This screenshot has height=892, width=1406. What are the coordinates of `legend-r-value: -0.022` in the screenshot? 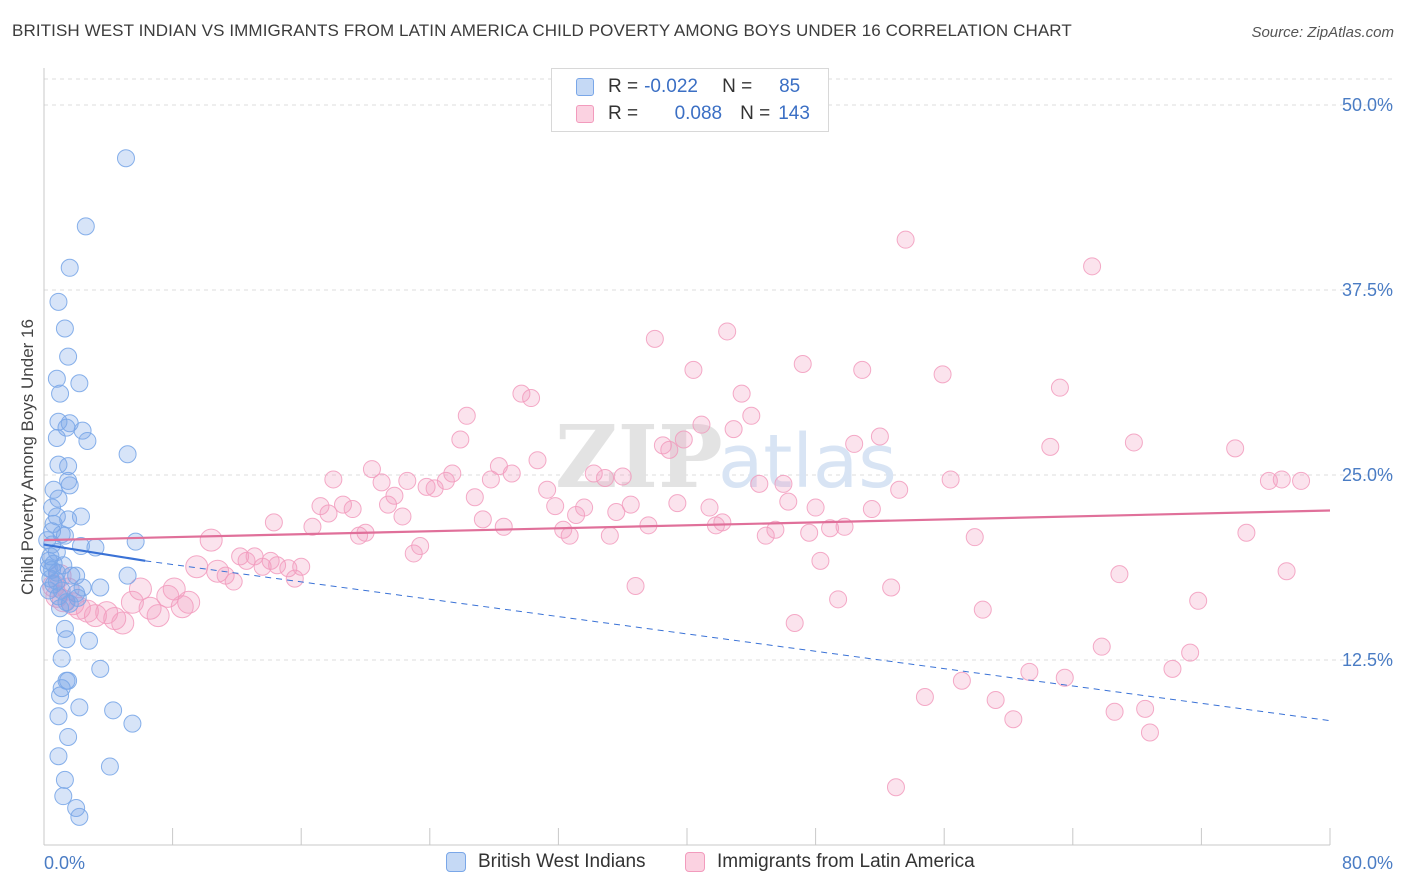 It's located at (671, 86).